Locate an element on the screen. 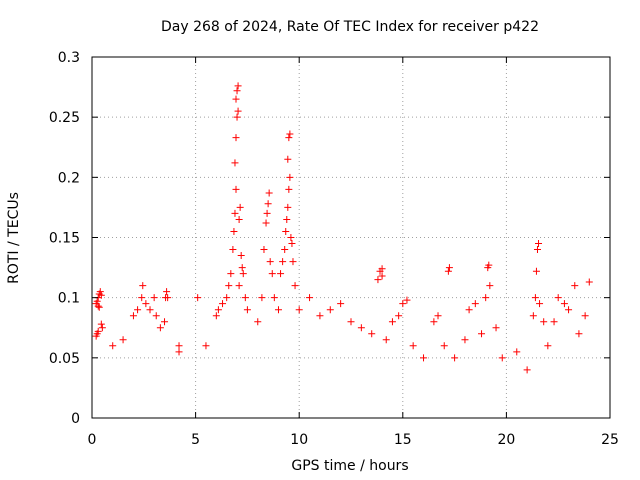  y-tick-label: 0.2 is located at coordinates (69, 178).